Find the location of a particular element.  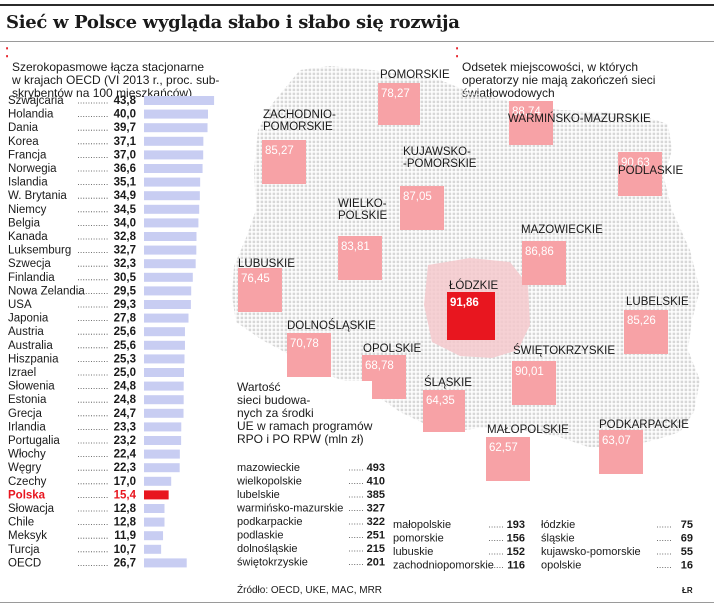

region-swietokrzyskie: 90,01 ŚWIĘTOKRZYSKIE is located at coordinates (563, 374).